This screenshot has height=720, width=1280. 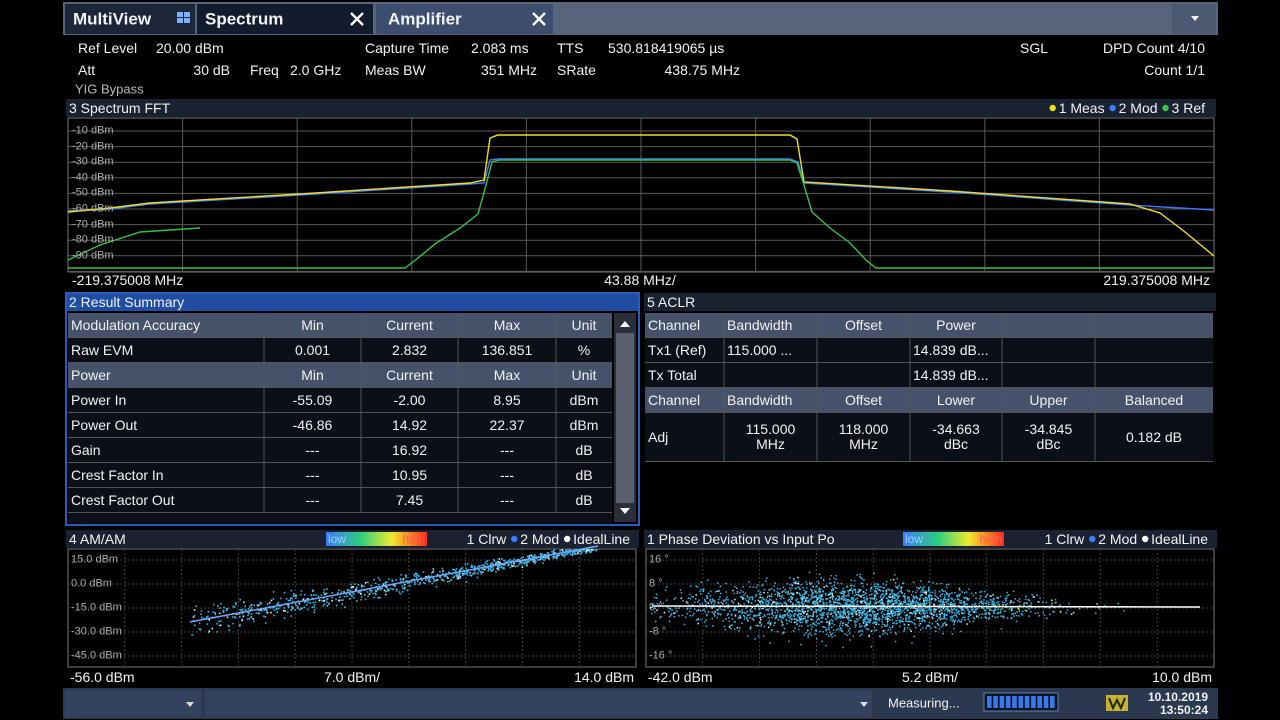 What do you see at coordinates (625, 324) in the screenshot?
I see `scroll-up` at bounding box center [625, 324].